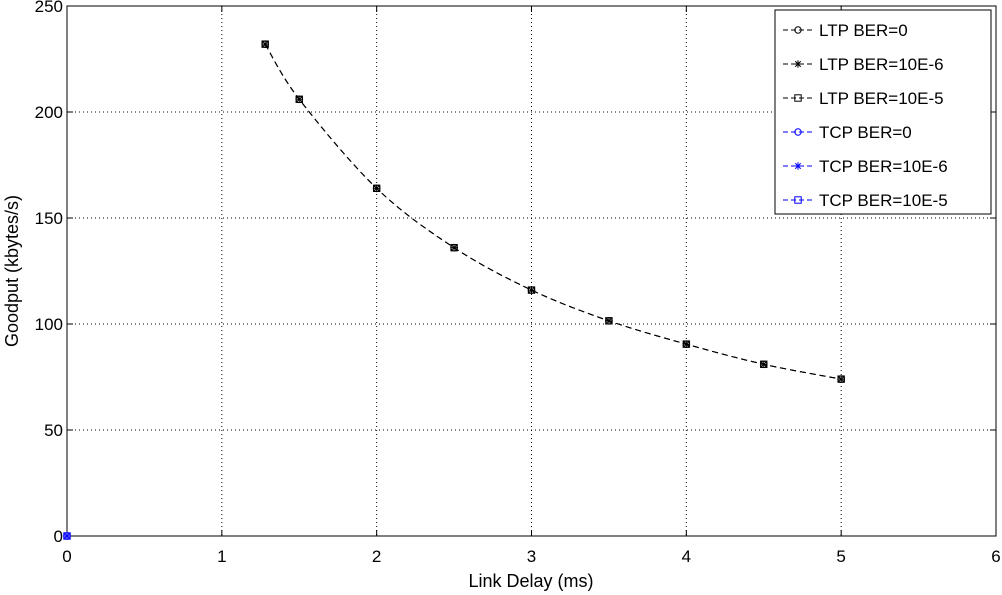  What do you see at coordinates (530, 581) in the screenshot?
I see `x-axis-label: Link Delay (ms)` at bounding box center [530, 581].